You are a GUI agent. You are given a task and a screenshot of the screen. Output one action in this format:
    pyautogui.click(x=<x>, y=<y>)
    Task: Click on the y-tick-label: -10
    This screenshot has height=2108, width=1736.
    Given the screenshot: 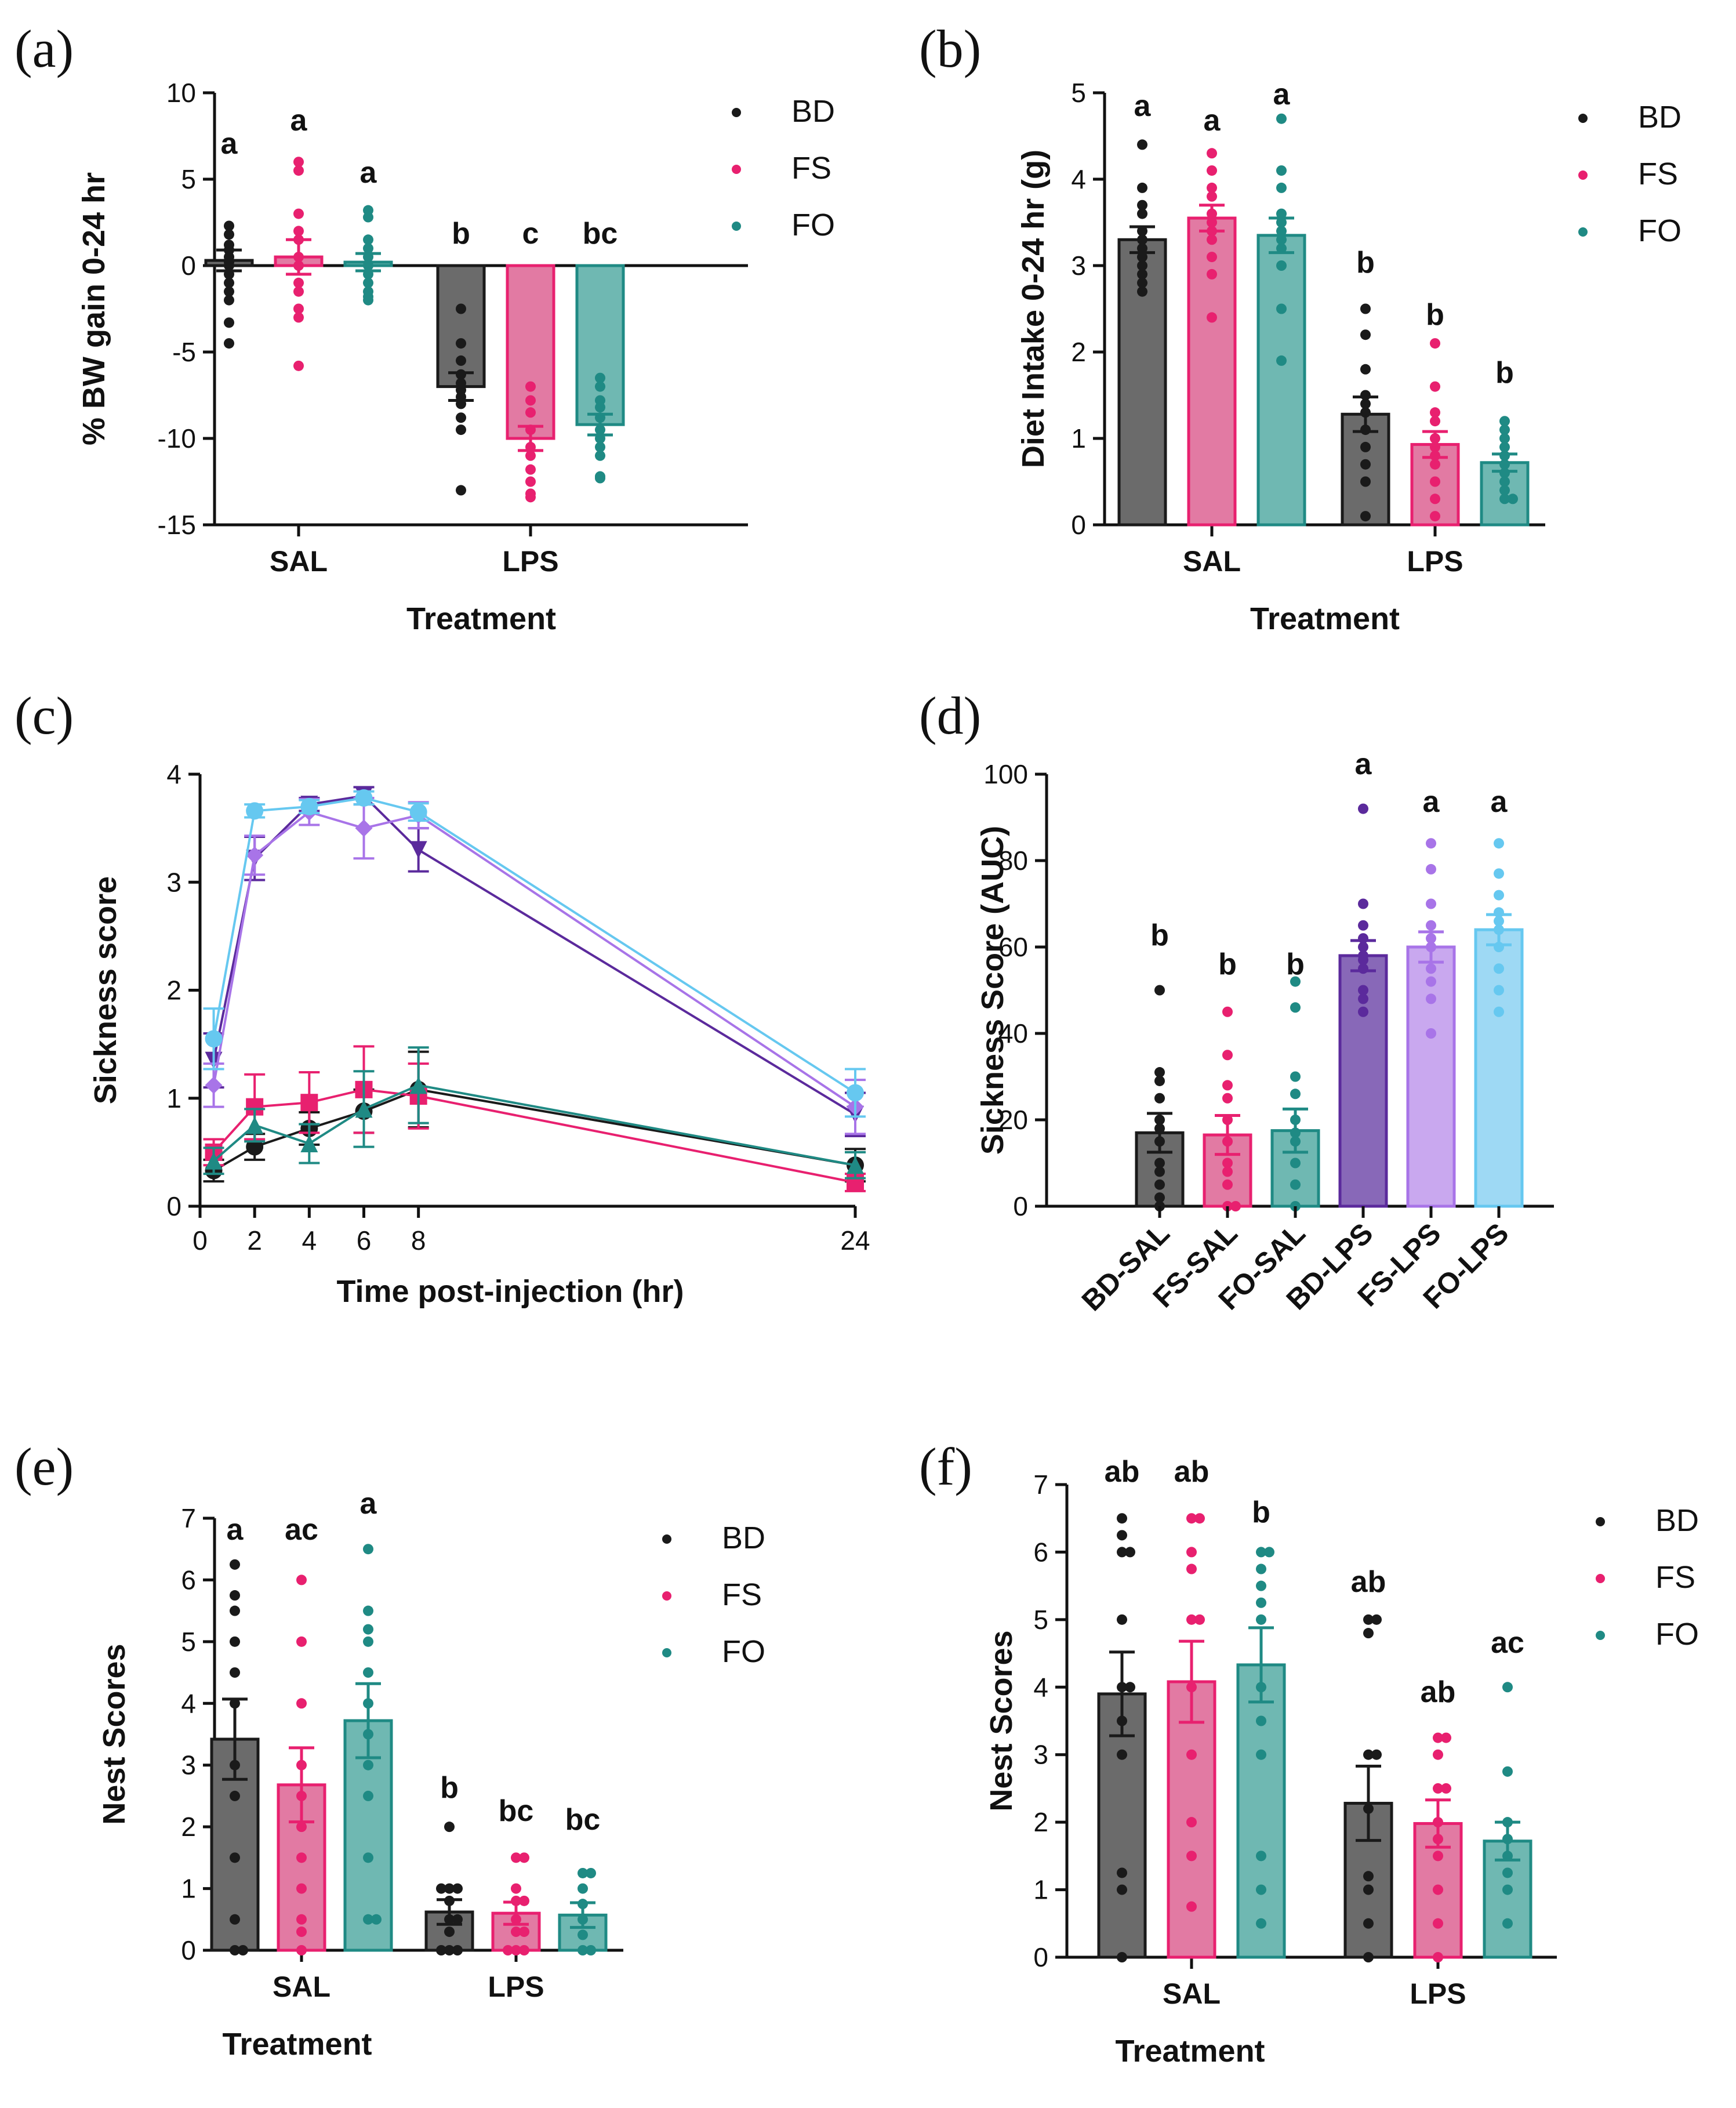 What is the action you would take?
    pyautogui.click(x=177, y=438)
    